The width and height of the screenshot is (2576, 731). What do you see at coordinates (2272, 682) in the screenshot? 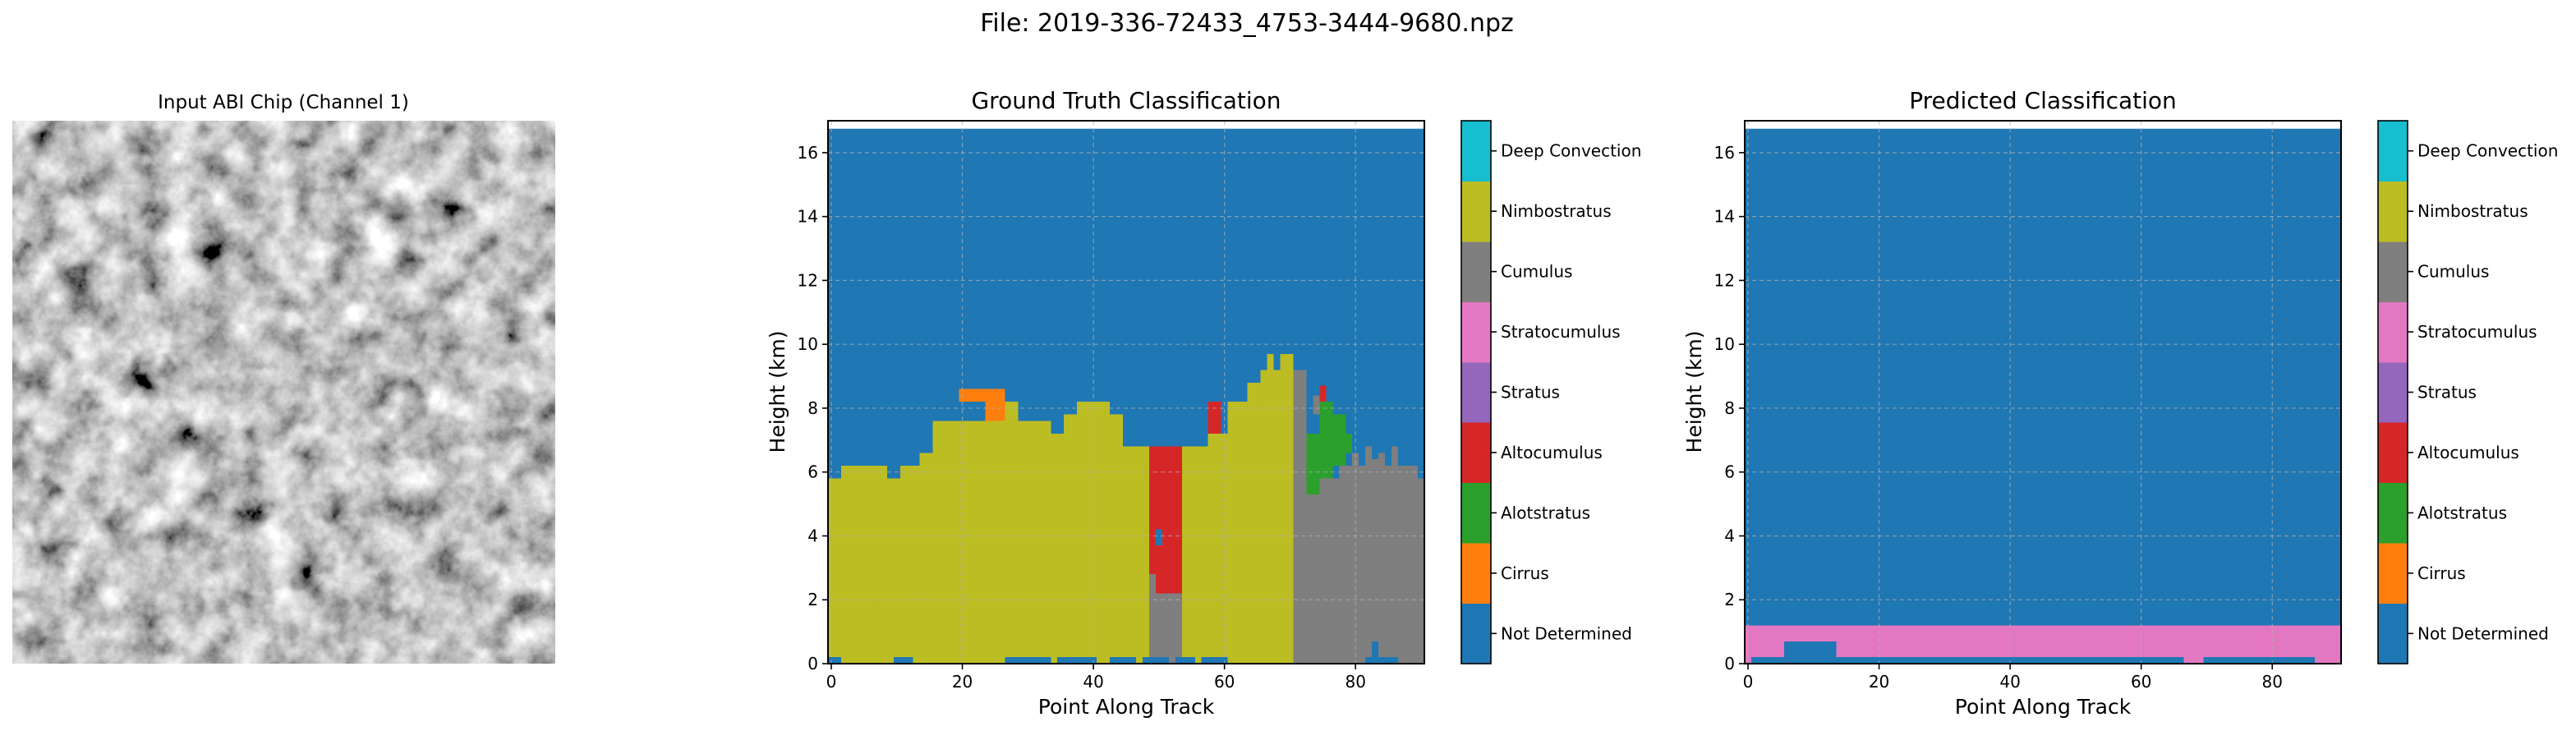
I see `x-tick-label: 80` at bounding box center [2272, 682].